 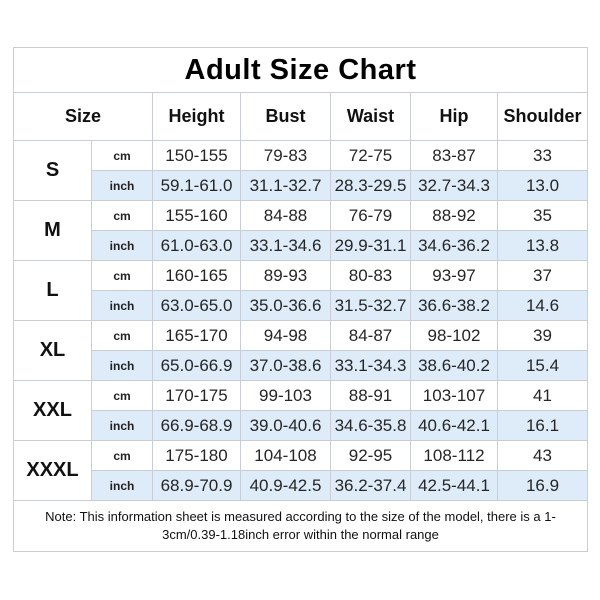 What do you see at coordinates (370, 485) in the screenshot?
I see `measurement-cell: 36.2-37.4` at bounding box center [370, 485].